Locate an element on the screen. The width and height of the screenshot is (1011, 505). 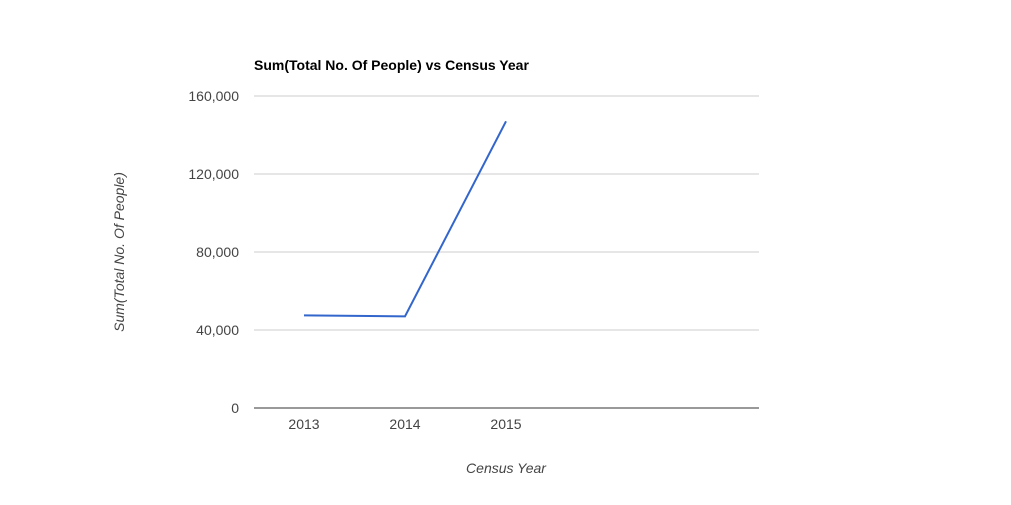
series-layer is located at coordinates (405, 219).